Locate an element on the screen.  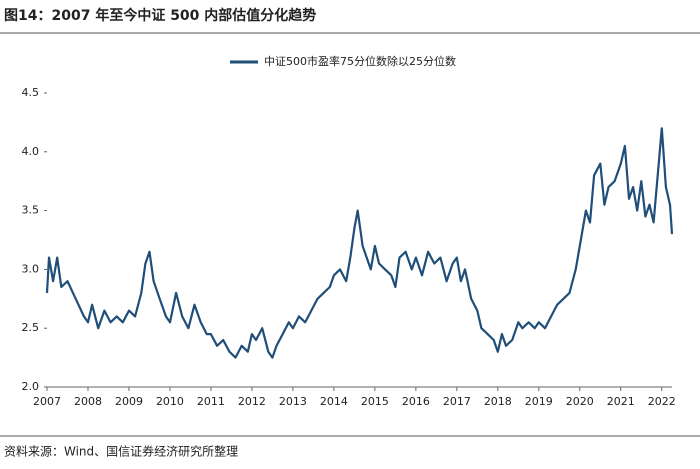
x-tick-label: 2018 is located at coordinates (498, 401).